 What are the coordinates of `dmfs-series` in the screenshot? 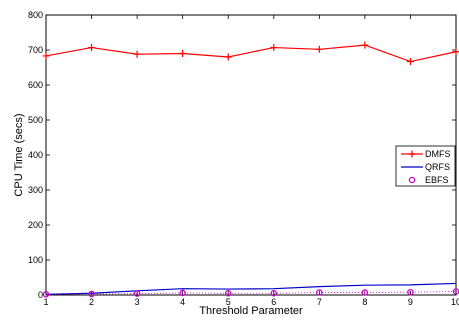 It's located at (250, 53).